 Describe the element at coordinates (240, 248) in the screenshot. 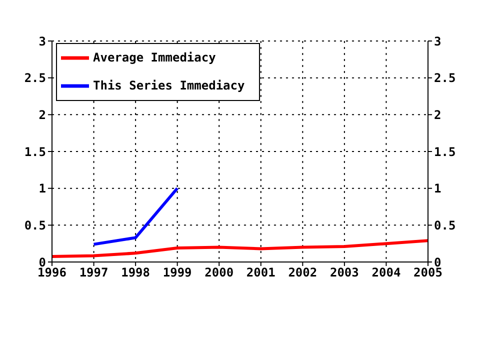

I see `line-series` at that location.